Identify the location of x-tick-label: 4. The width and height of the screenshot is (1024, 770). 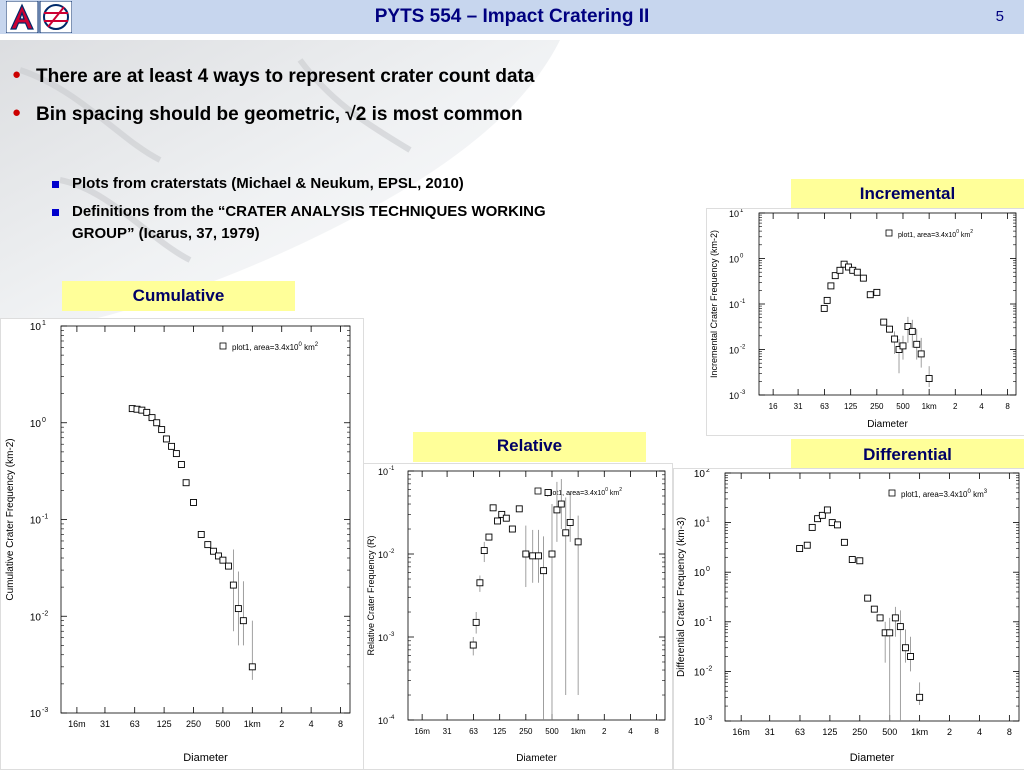
(311, 724).